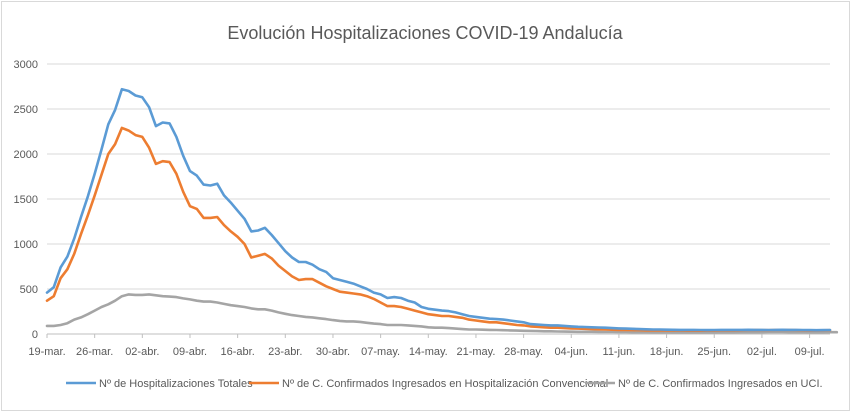 The image size is (851, 412). Describe the element at coordinates (714, 352) in the screenshot. I see `x-tick-label: 25-jun.` at that location.